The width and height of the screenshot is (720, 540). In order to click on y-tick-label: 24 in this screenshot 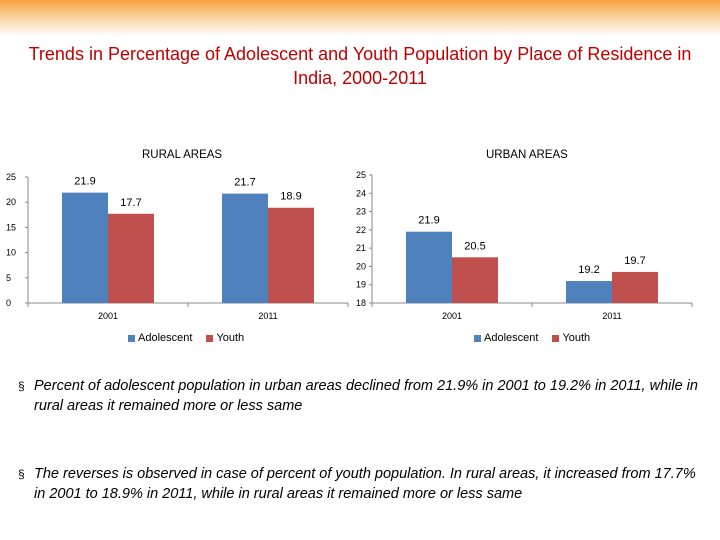, I will do `click(361, 193)`.